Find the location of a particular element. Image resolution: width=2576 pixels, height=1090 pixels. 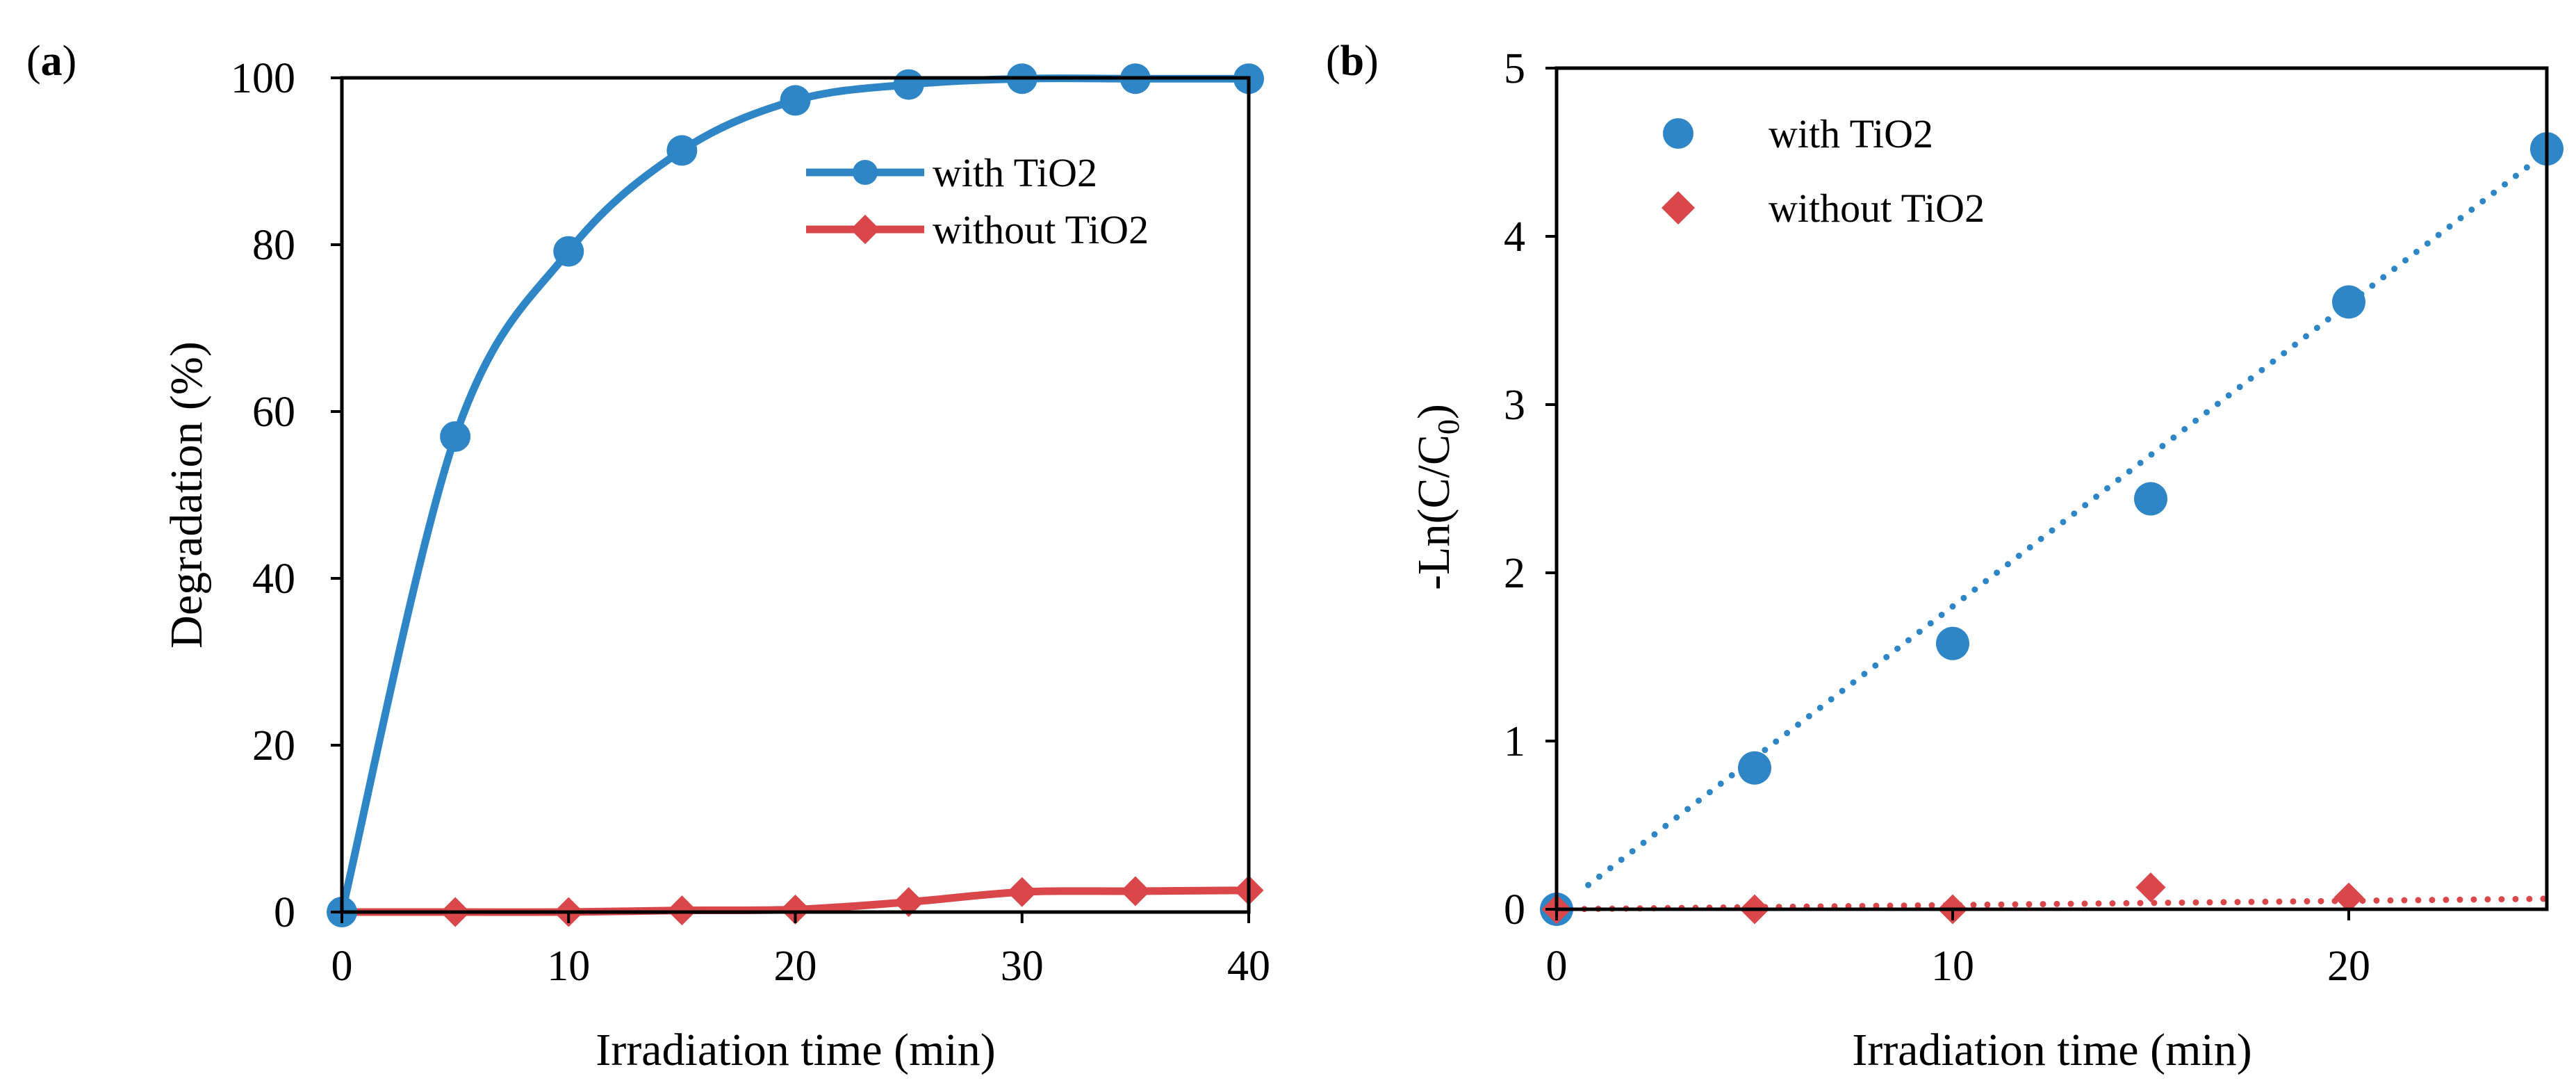

legend-b-with-tio2-marker is located at coordinates (1678, 134).